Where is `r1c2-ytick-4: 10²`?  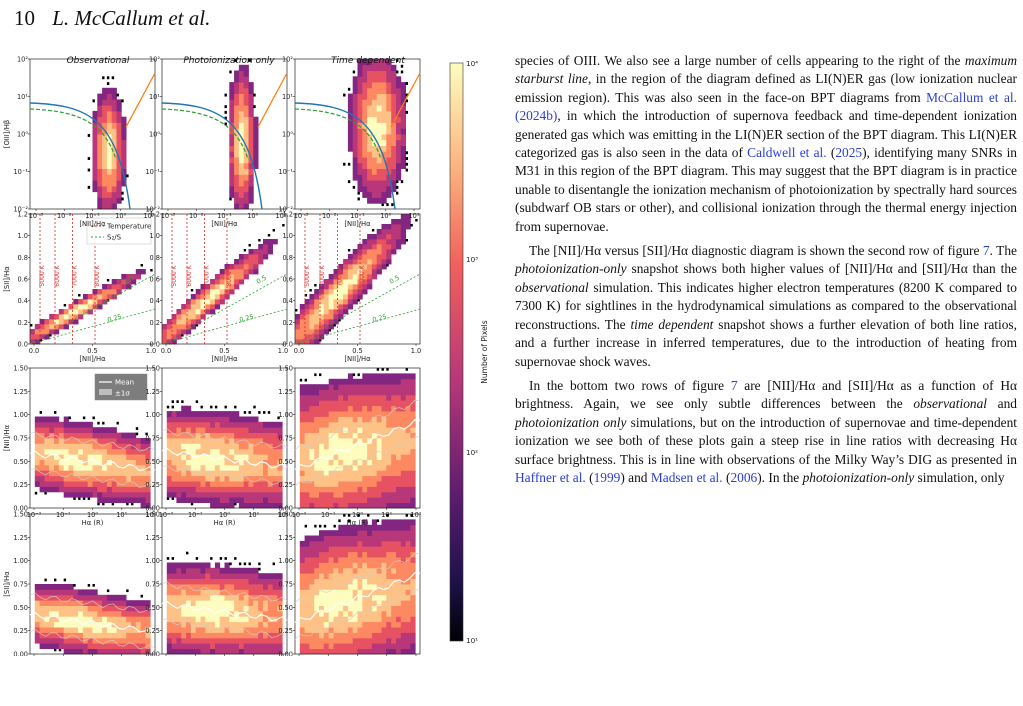 r1c2-ytick-4: 10² is located at coordinates (154, 60).